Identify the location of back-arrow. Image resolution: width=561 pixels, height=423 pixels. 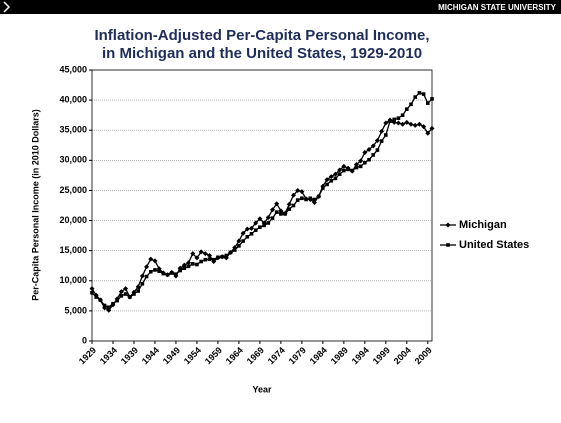
(7, 7).